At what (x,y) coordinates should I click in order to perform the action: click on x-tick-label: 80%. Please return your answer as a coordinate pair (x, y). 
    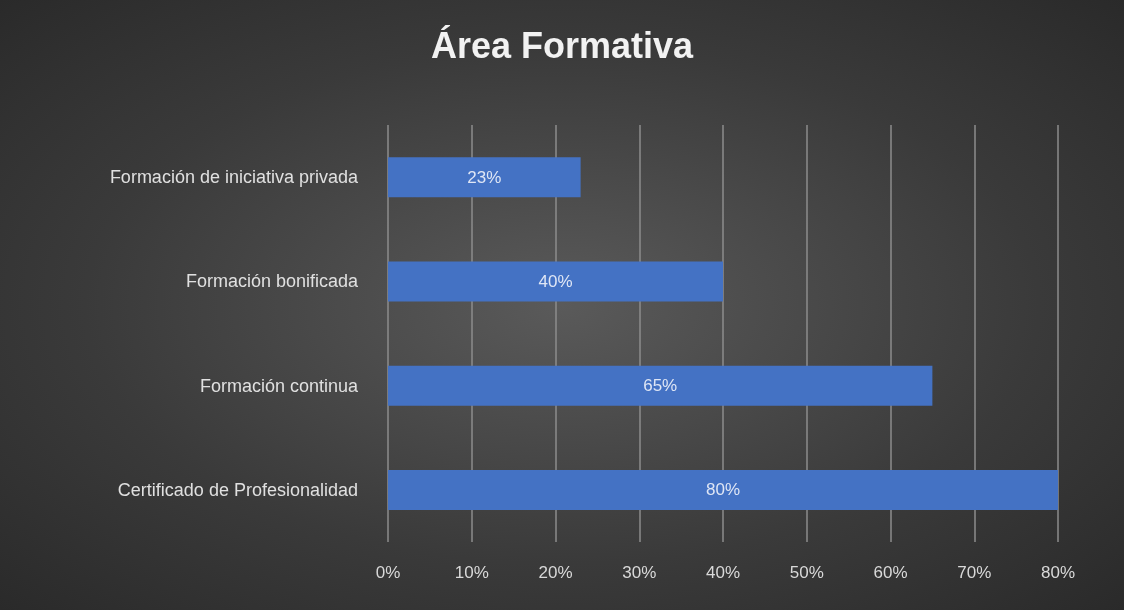
    Looking at the image, I should click on (1058, 572).